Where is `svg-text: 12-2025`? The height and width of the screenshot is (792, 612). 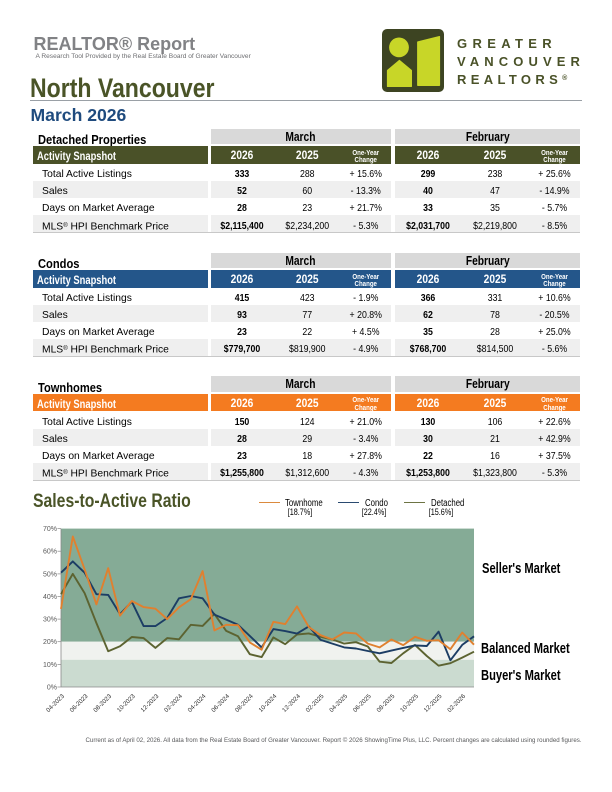
svg-text: 12-2025 is located at coordinates (433, 703).